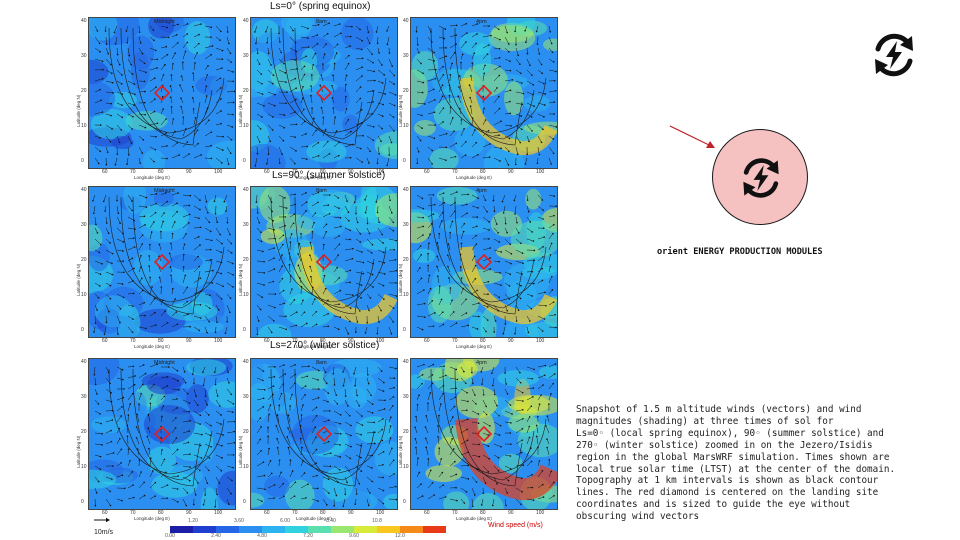 This screenshot has width=960, height=540. I want to click on row-title: Ls=90° (summer solstice), so click(329, 175).